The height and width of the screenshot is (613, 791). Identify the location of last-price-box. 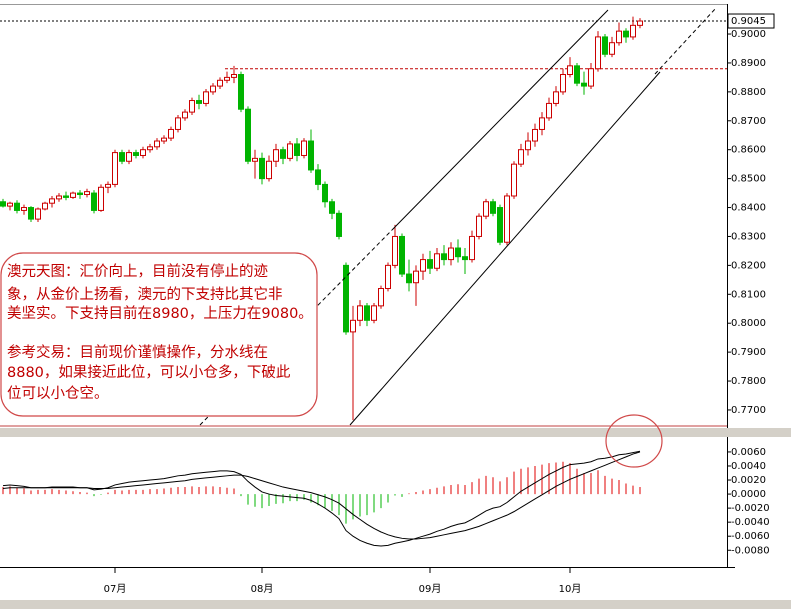
(751, 21).